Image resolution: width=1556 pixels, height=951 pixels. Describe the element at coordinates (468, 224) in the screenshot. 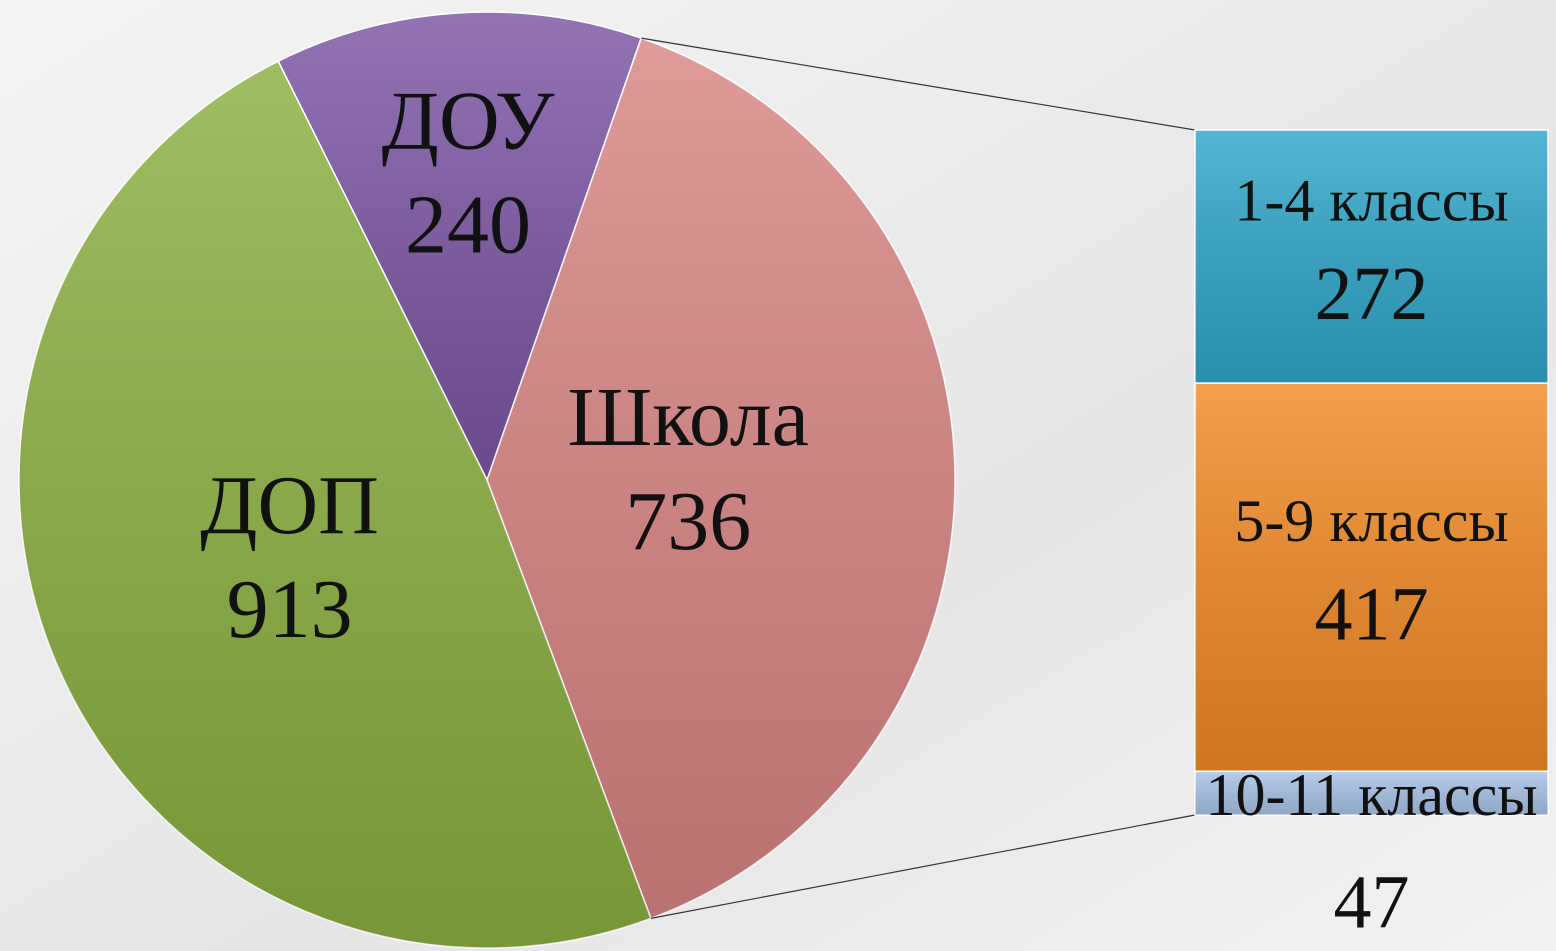

I see `slice-value: 240` at that location.